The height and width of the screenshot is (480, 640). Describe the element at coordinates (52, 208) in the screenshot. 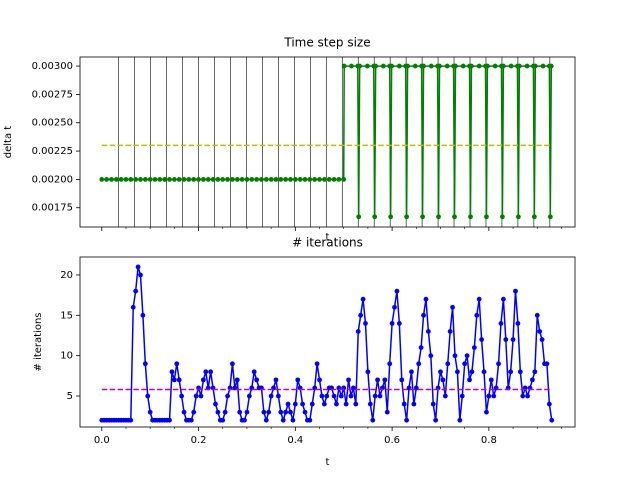

I see `y-tick-label: 0.00175` at that location.